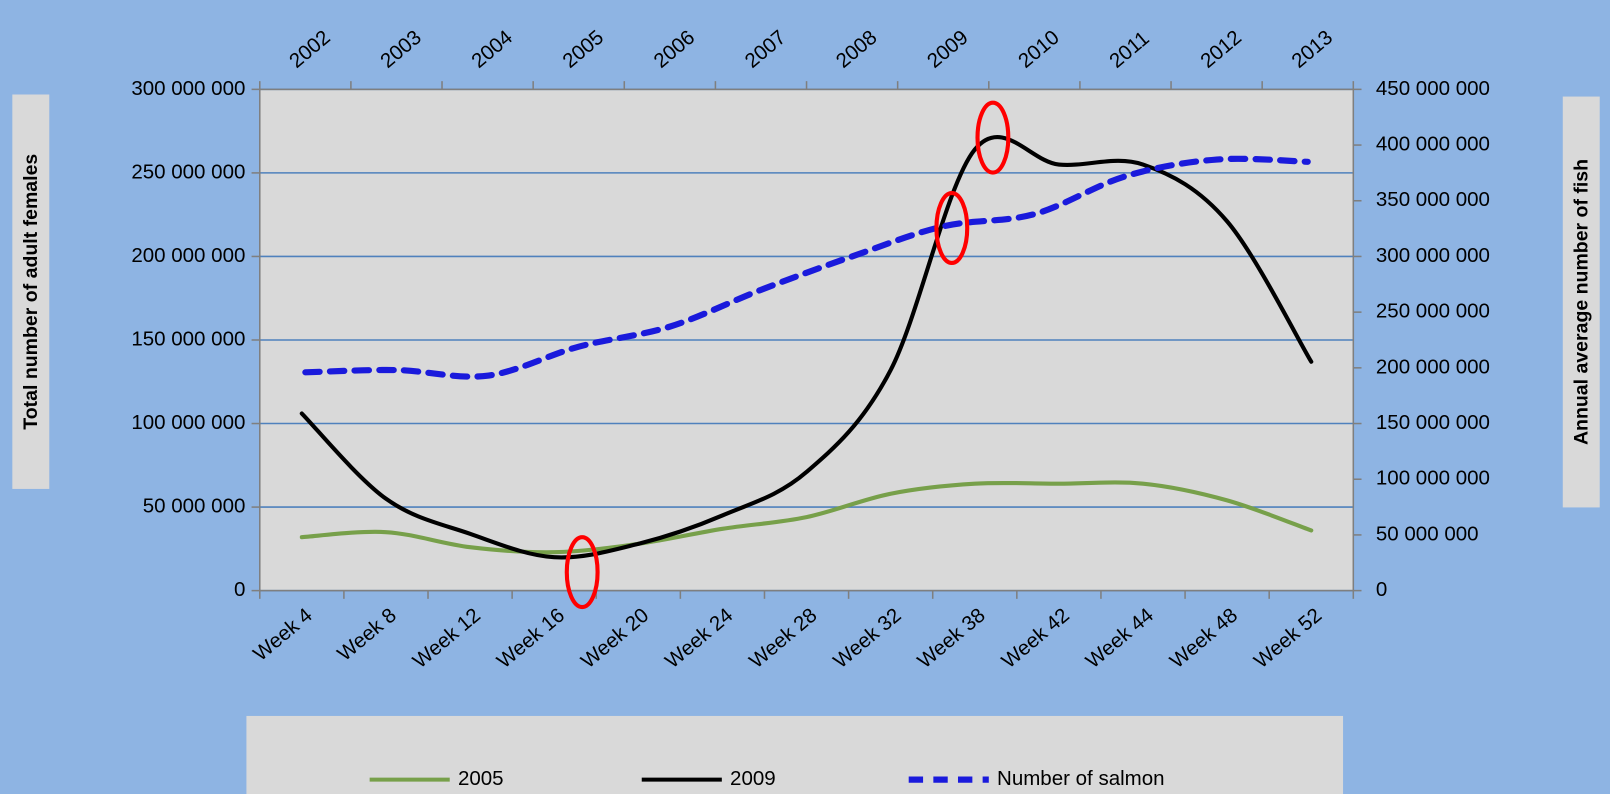  I want to click on legend-label: 2009, so click(753, 778).